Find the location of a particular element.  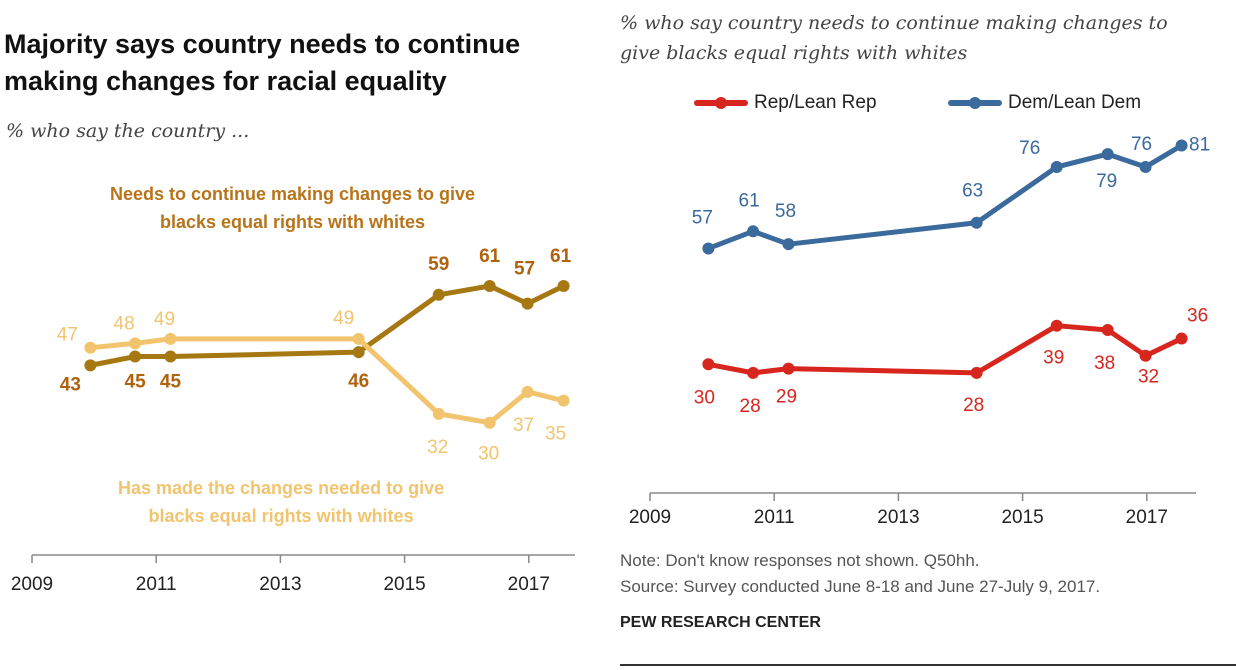

legend-dem: Dem/Lean Dem is located at coordinates (1044, 103).